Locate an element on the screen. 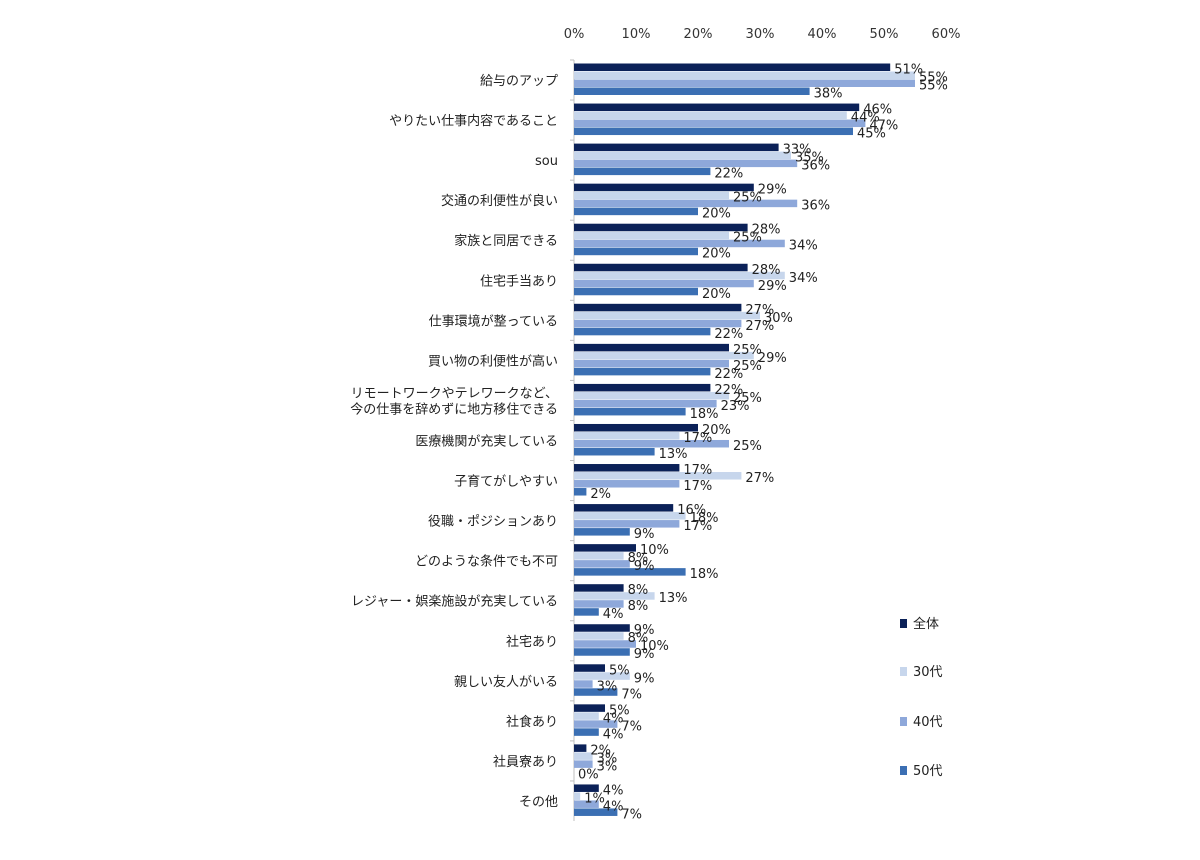 This screenshot has width=1200, height=860. category-label: 交通の利便性が良い is located at coordinates (499, 201).